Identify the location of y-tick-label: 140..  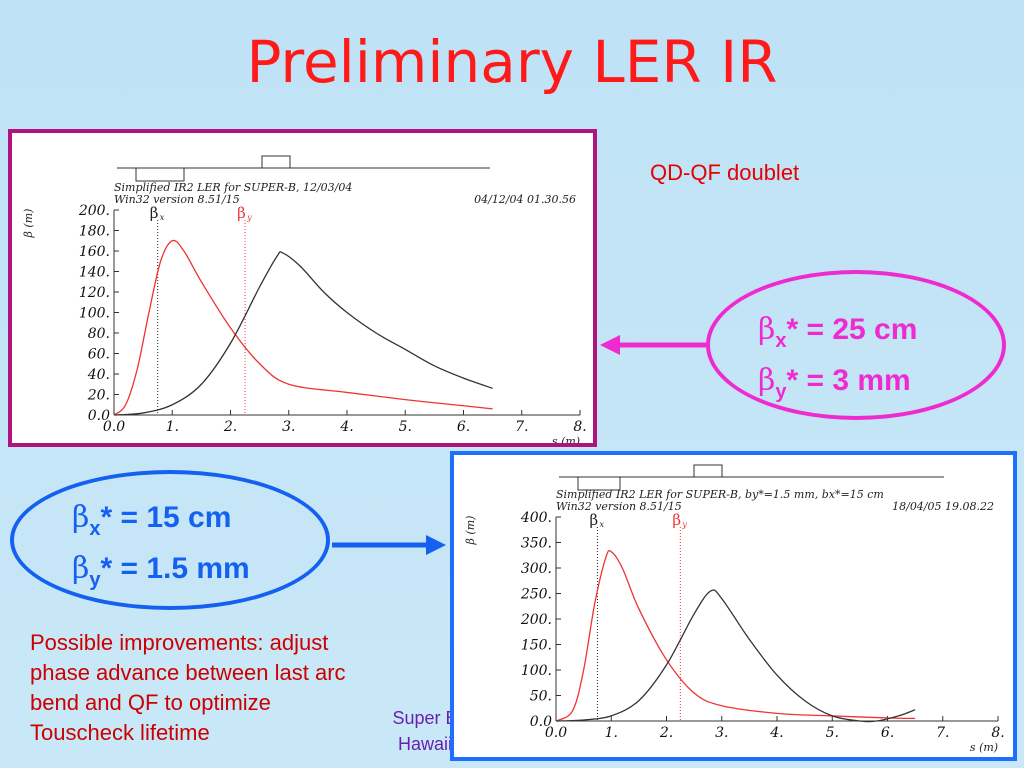
(94, 273).